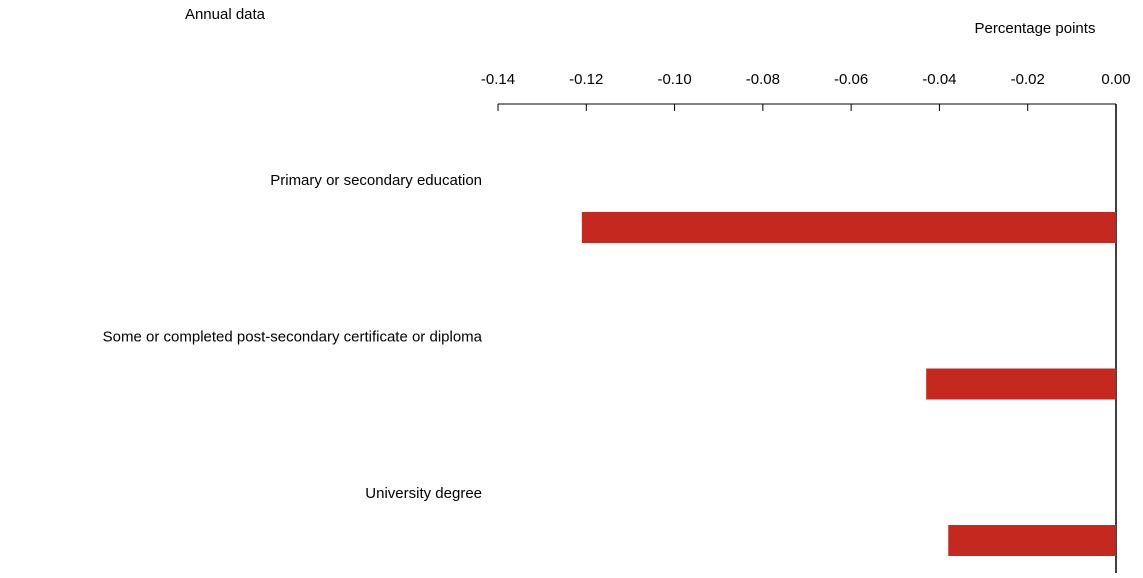 This screenshot has height=578, width=1143. Describe the element at coordinates (674, 79) in the screenshot. I see `x-tick-label: -0.10` at that location.